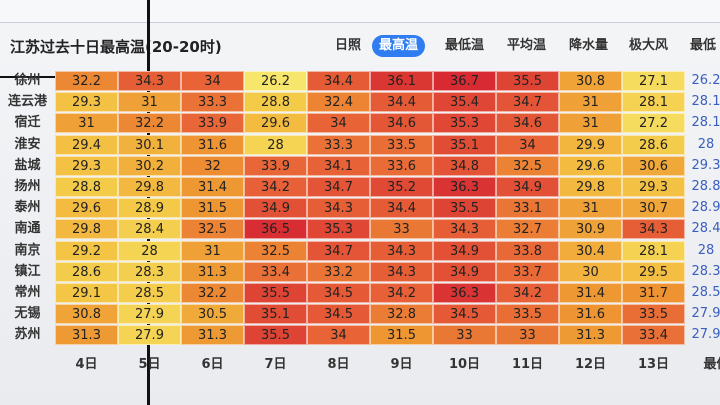 The width and height of the screenshot is (720, 405). What do you see at coordinates (527, 208) in the screenshot?
I see `heat-cell: 33.1` at bounding box center [527, 208].